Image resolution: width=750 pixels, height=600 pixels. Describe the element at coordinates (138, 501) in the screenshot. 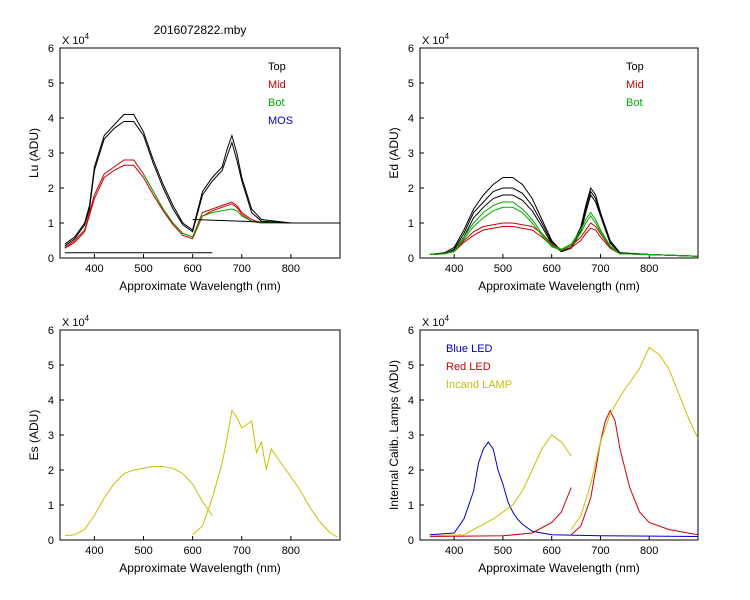

I see `series-line-es` at that location.